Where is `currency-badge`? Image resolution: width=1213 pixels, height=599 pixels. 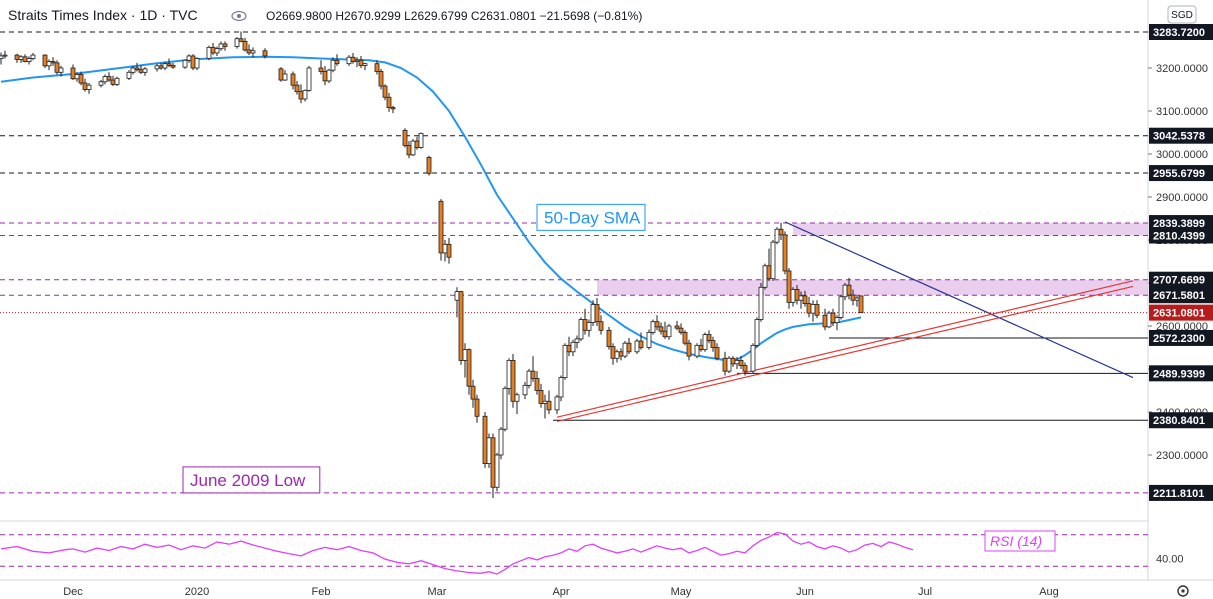 currency-badge is located at coordinates (1182, 14).